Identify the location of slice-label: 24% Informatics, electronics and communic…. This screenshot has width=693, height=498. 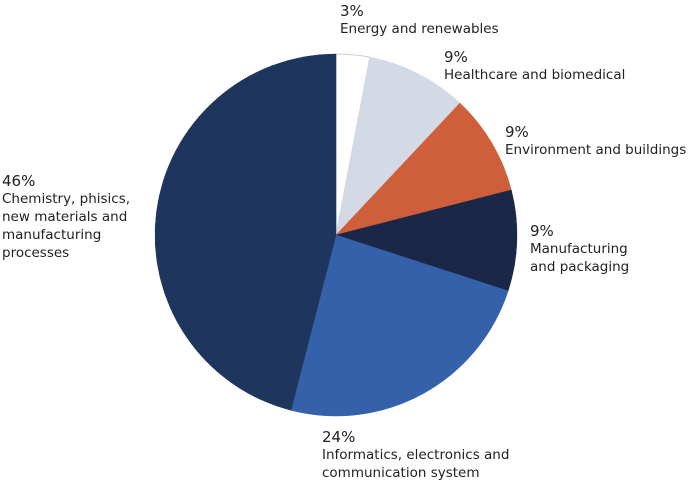
(422, 455).